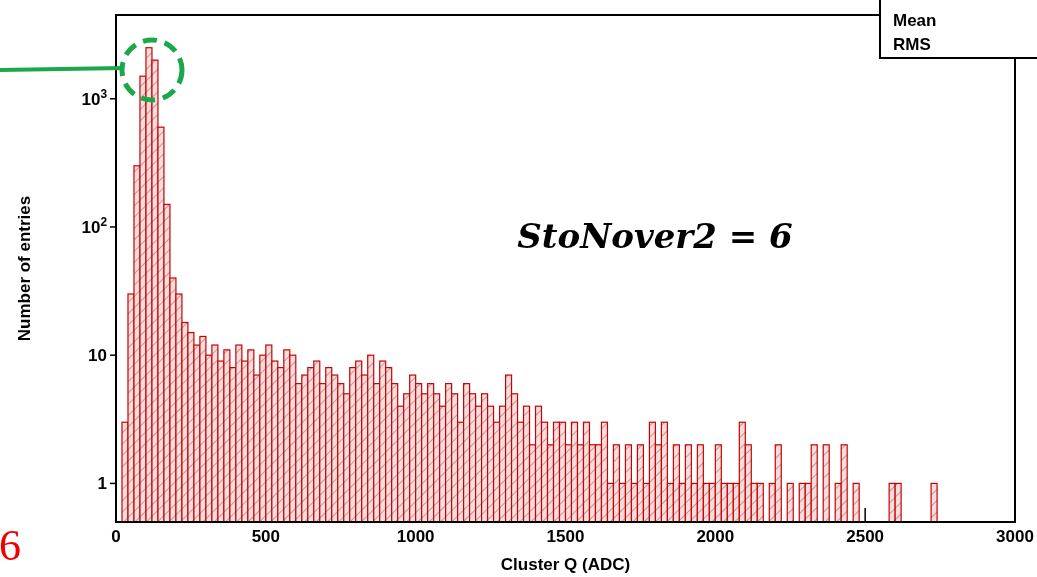 The width and height of the screenshot is (1037, 577). What do you see at coordinates (266, 536) in the screenshot?
I see `x-tick-label: 500` at bounding box center [266, 536].